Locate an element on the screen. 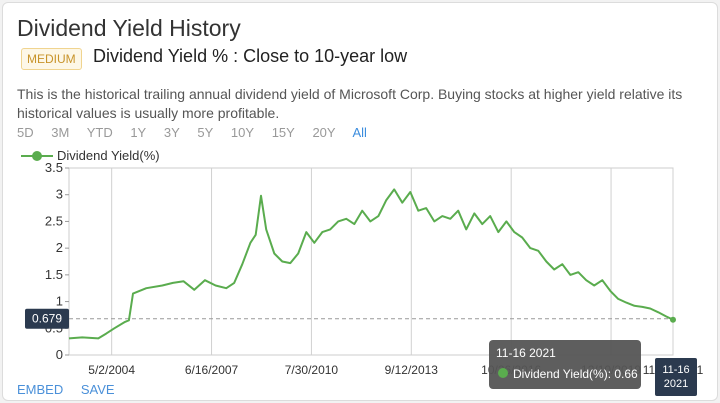 Image resolution: width=720 pixels, height=403 pixels. y-tick-label: 1 is located at coordinates (59, 301).